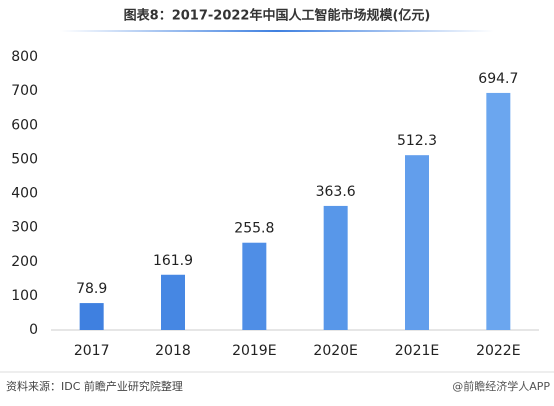 The image size is (554, 406). I want to click on y-tick-label: 800, so click(24, 57).